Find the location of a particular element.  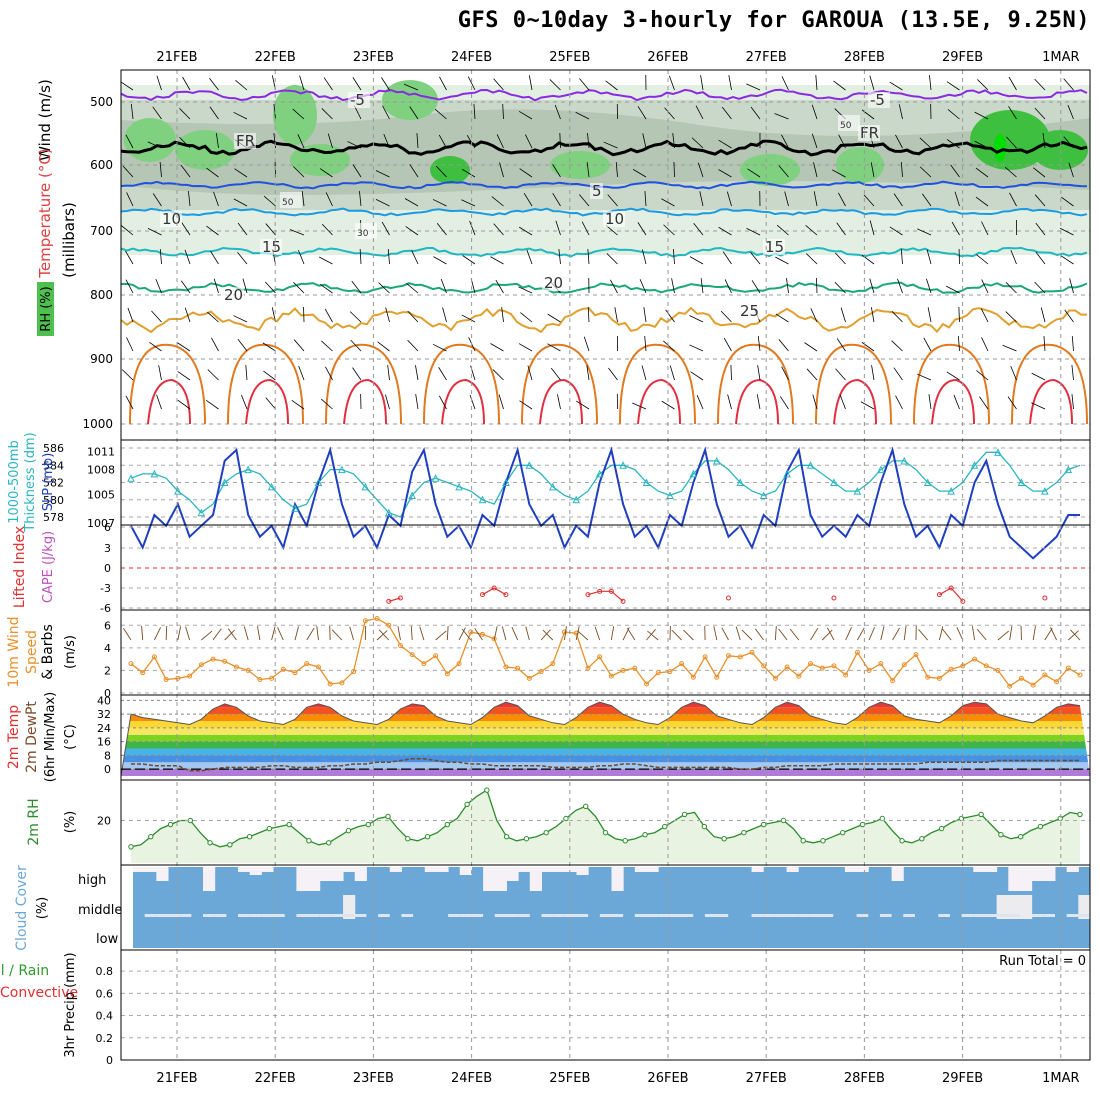

date-label-bottom: 26FEB is located at coordinates (667, 1078).